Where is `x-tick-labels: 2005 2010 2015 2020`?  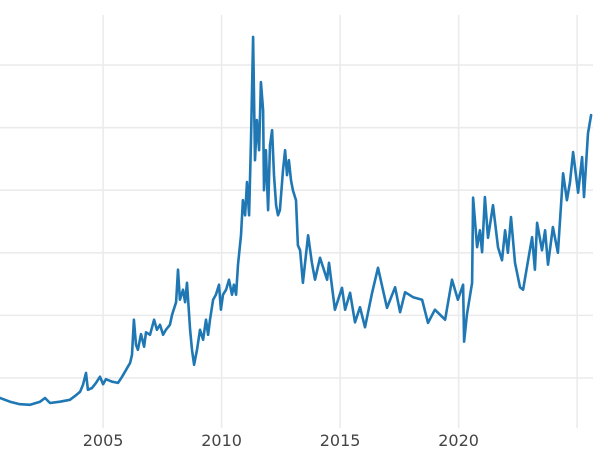
x-tick-labels: 2005 2010 2015 2020 is located at coordinates (281, 440).